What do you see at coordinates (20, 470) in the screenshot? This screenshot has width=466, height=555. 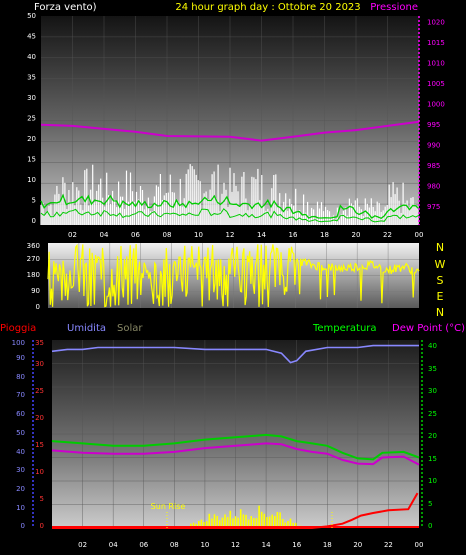 I see `humidity-y-tick: 30` at bounding box center [20, 470].